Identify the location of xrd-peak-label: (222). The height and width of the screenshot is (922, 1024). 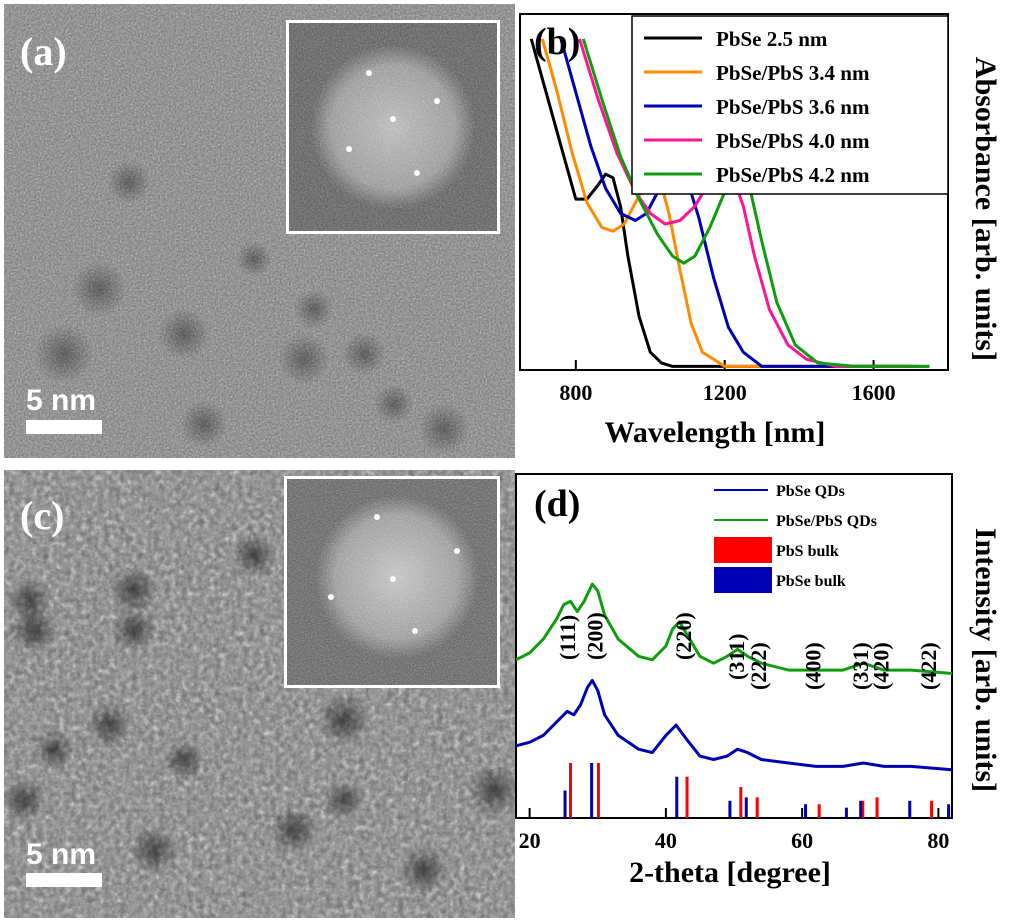
(758, 666).